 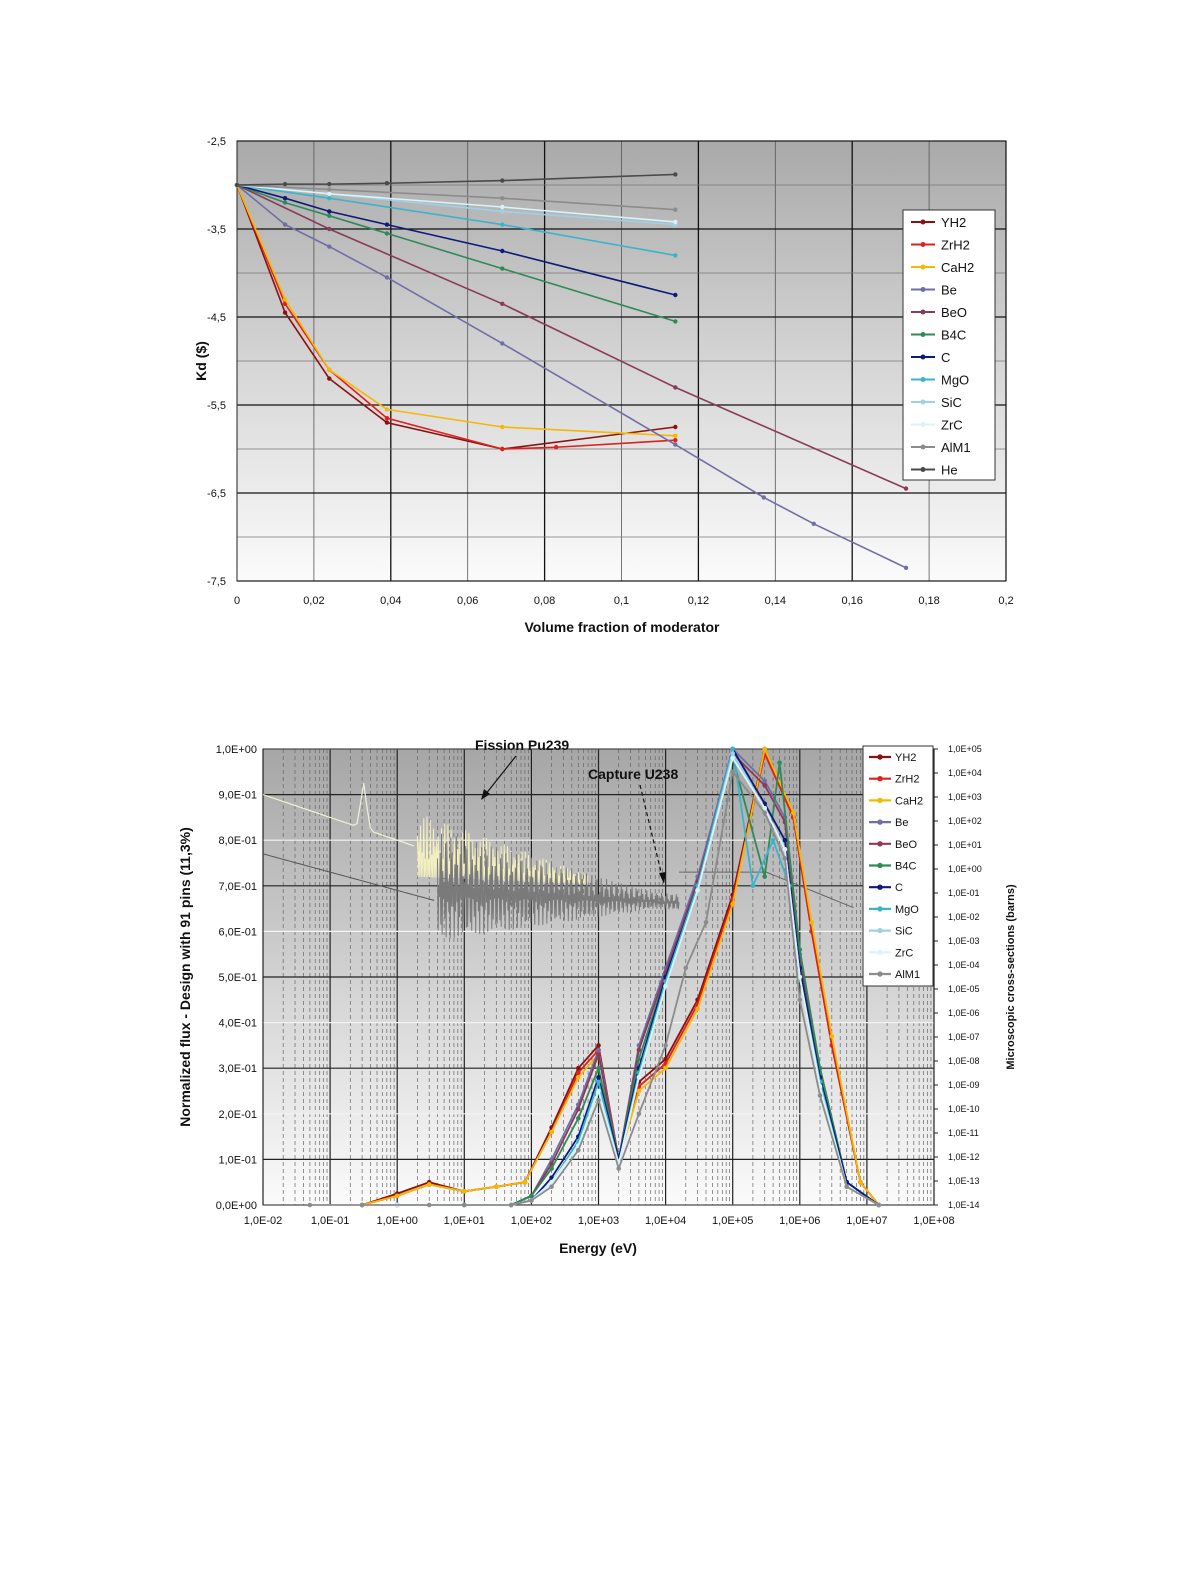 What do you see at coordinates (397, 1221) in the screenshot?
I see `x-tick-label: 1,0E+00` at bounding box center [397, 1221].